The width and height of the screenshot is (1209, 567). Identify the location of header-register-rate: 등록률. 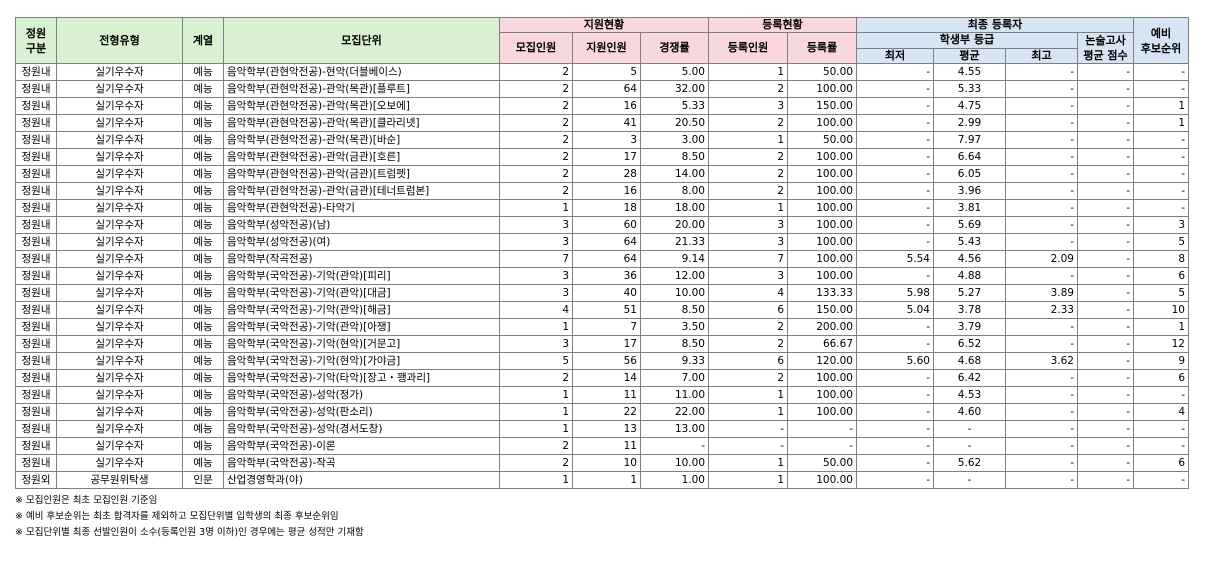
(822, 48).